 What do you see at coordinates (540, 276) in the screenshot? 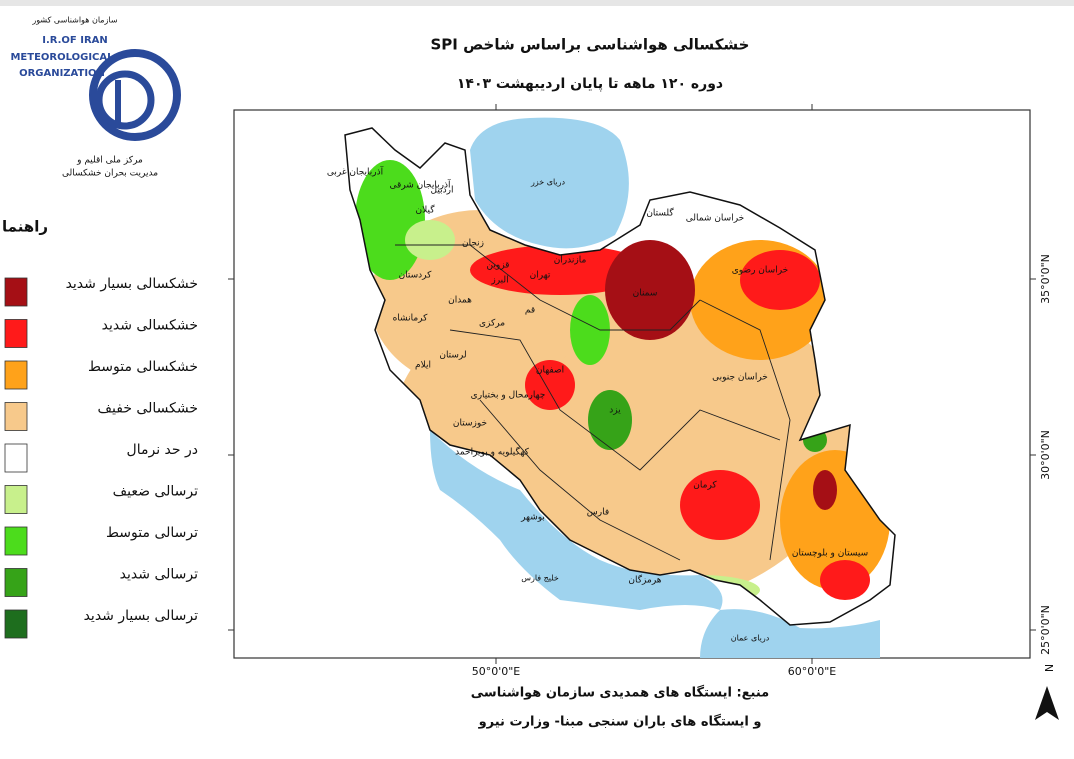
I see `province-label: تهران` at bounding box center [540, 276].